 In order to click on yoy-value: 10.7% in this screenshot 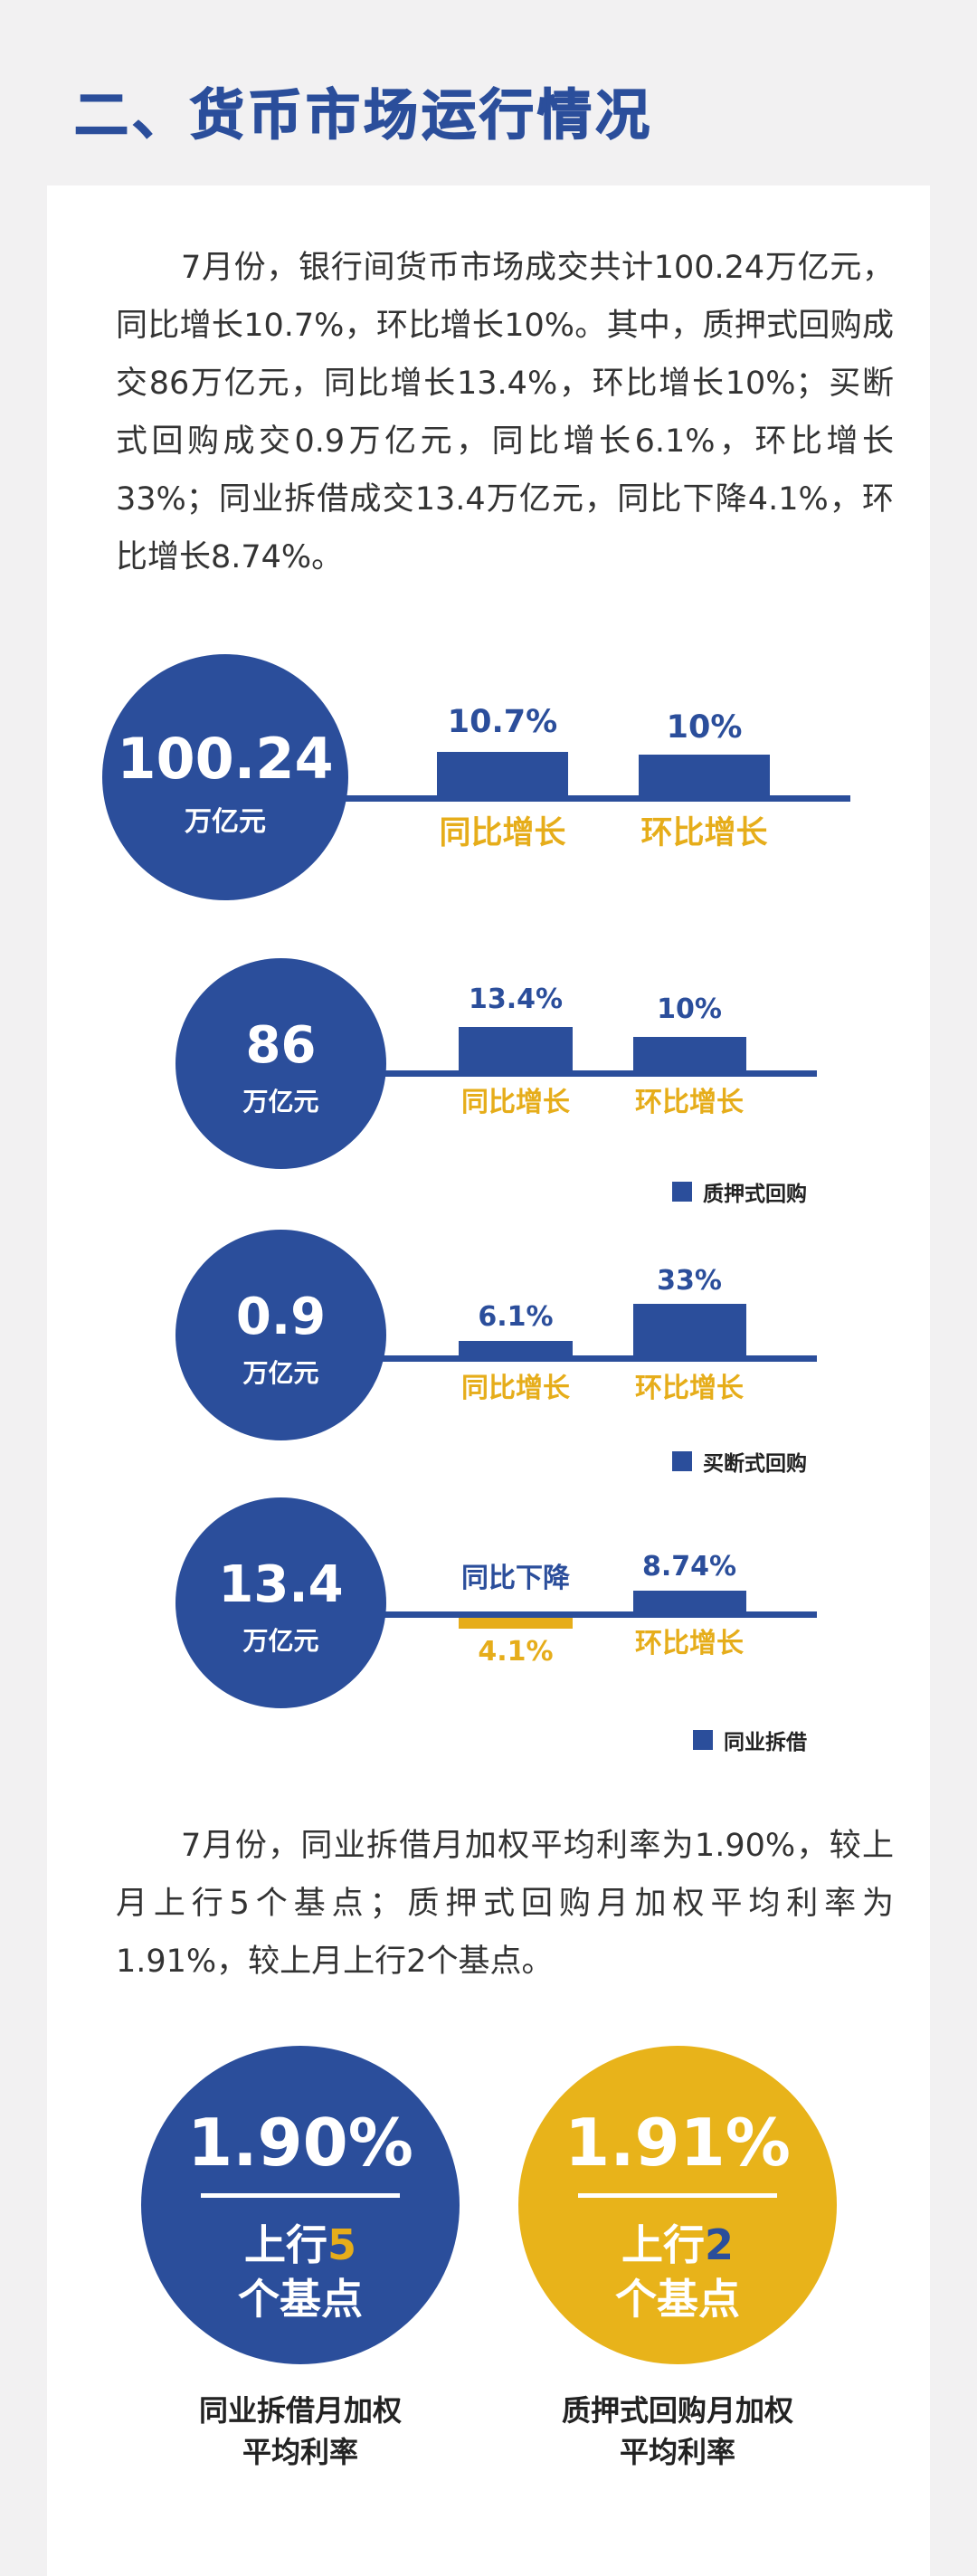, I will do `click(502, 722)`.